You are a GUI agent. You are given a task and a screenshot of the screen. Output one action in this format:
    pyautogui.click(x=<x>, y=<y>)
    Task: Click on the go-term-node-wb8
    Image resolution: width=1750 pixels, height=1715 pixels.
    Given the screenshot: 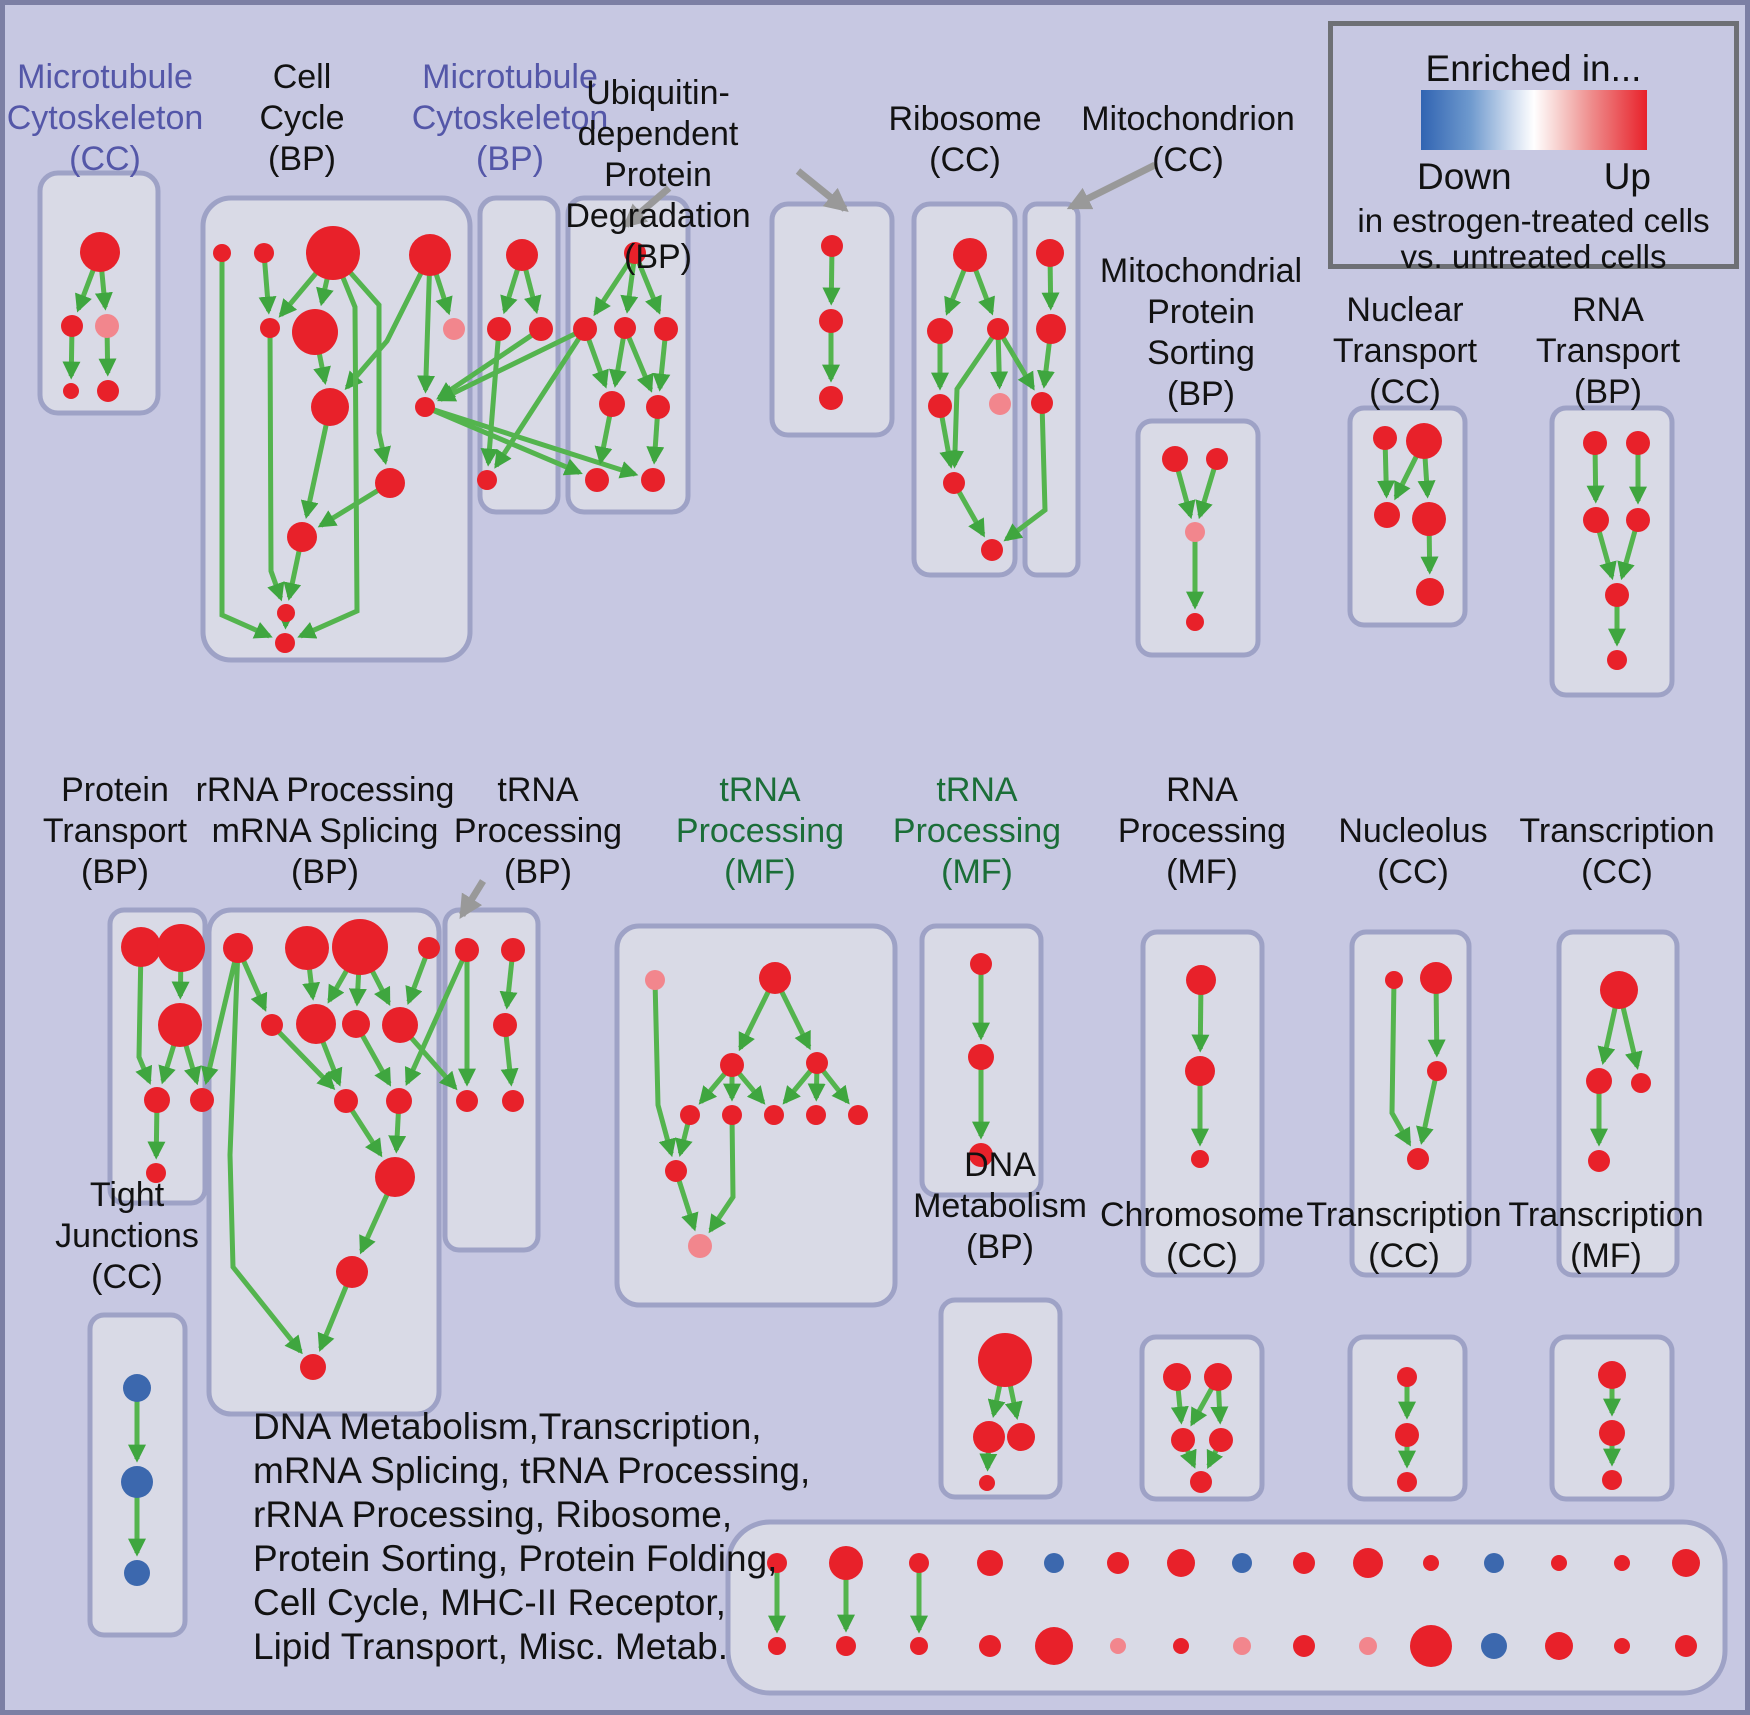 What is the action you would take?
    pyautogui.click(x=1242, y=1646)
    